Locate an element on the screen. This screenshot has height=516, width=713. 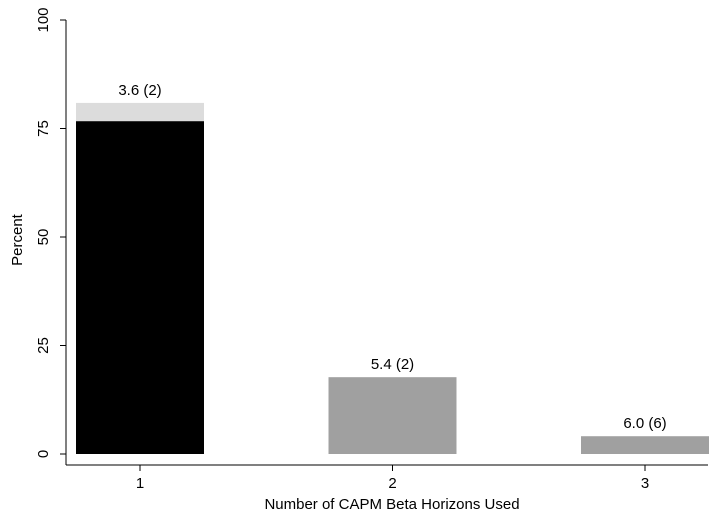
y-tick-label: 75 is located at coordinates (43, 128).